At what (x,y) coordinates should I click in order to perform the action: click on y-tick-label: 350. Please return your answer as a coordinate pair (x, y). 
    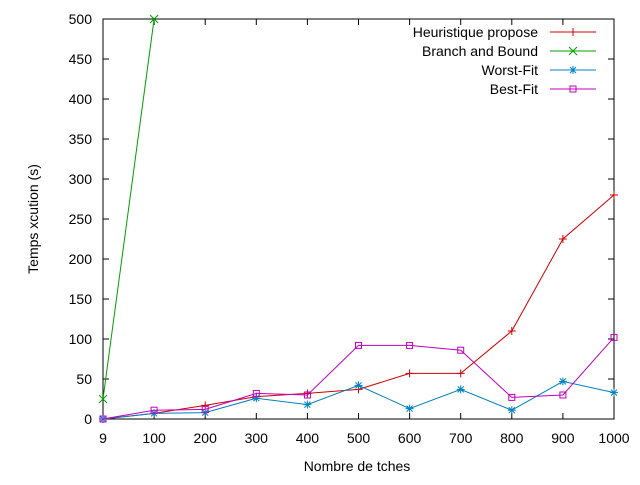
    Looking at the image, I should click on (81, 139).